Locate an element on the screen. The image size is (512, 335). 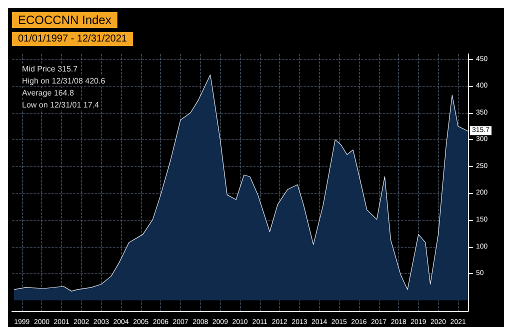
annotation: Low on 12/31/01 17.4 is located at coordinates (61, 105).